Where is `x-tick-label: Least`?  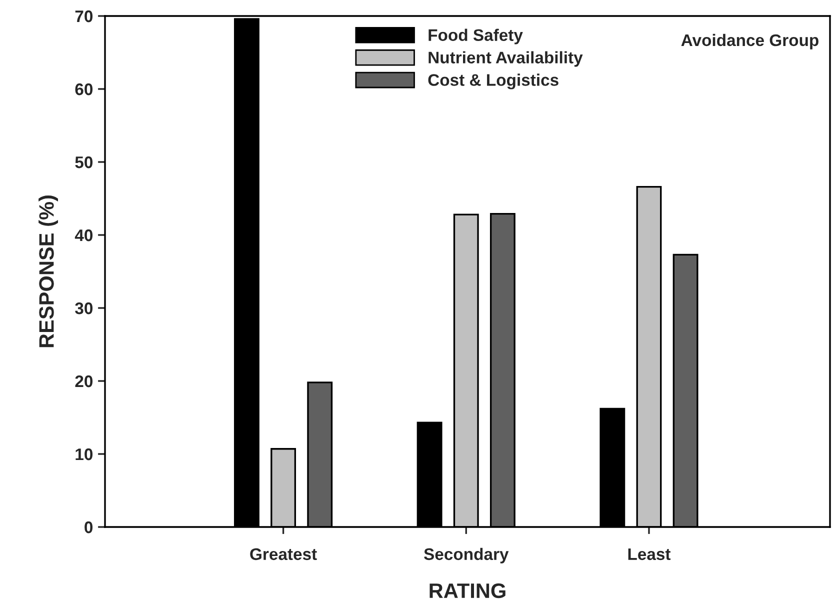
x-tick-label: Least is located at coordinates (649, 554).